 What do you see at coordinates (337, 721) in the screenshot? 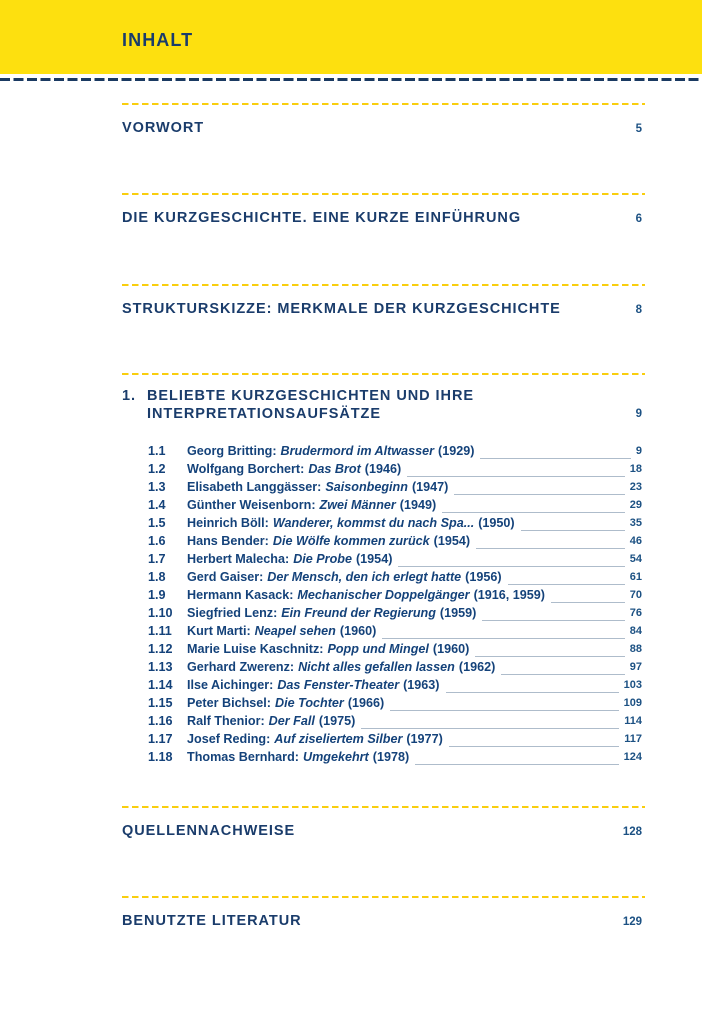
I see `entry-year: (1975)` at bounding box center [337, 721].